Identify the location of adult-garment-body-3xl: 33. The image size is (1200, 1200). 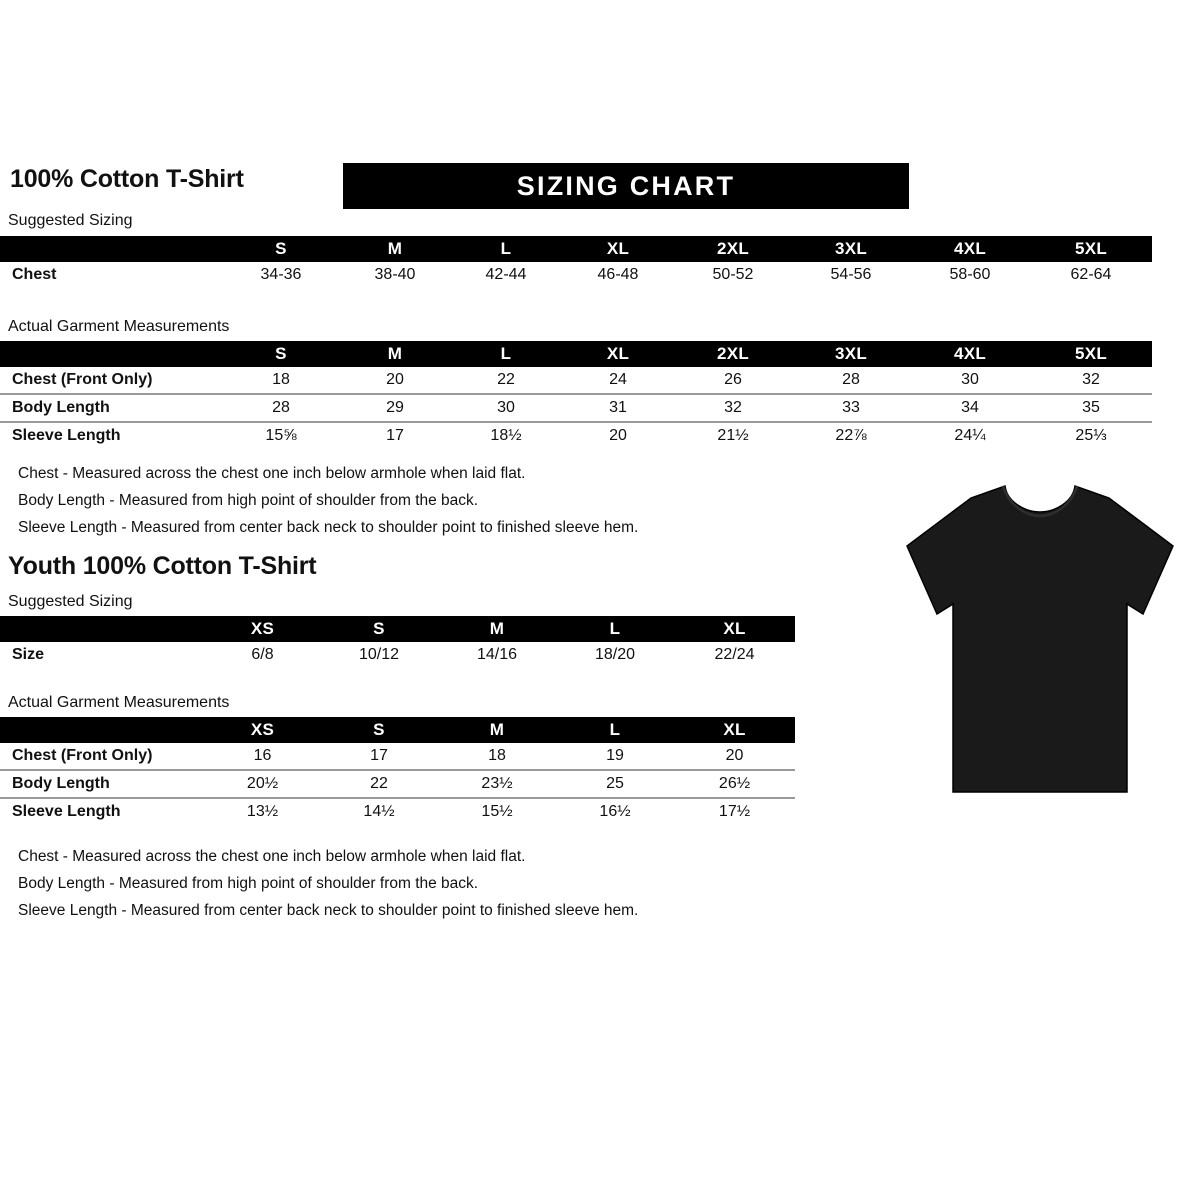
(851, 407).